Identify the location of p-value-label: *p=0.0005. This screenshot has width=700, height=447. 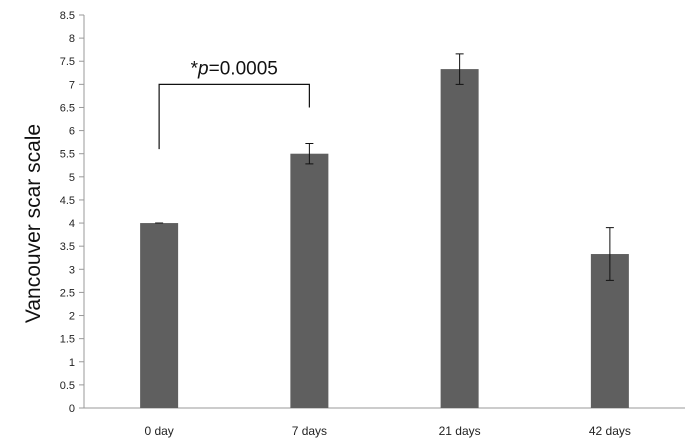
(234, 68).